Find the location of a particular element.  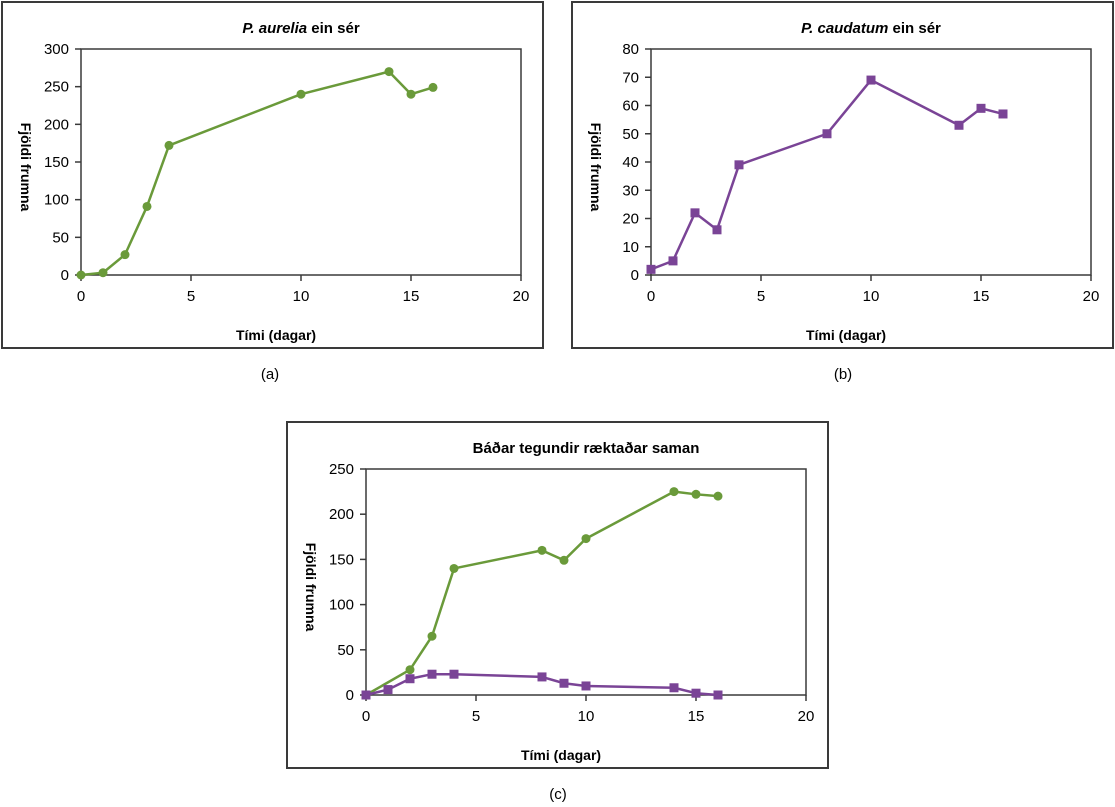

chart-title: Báðar tegundir ræktaðar saman is located at coordinates (586, 448).